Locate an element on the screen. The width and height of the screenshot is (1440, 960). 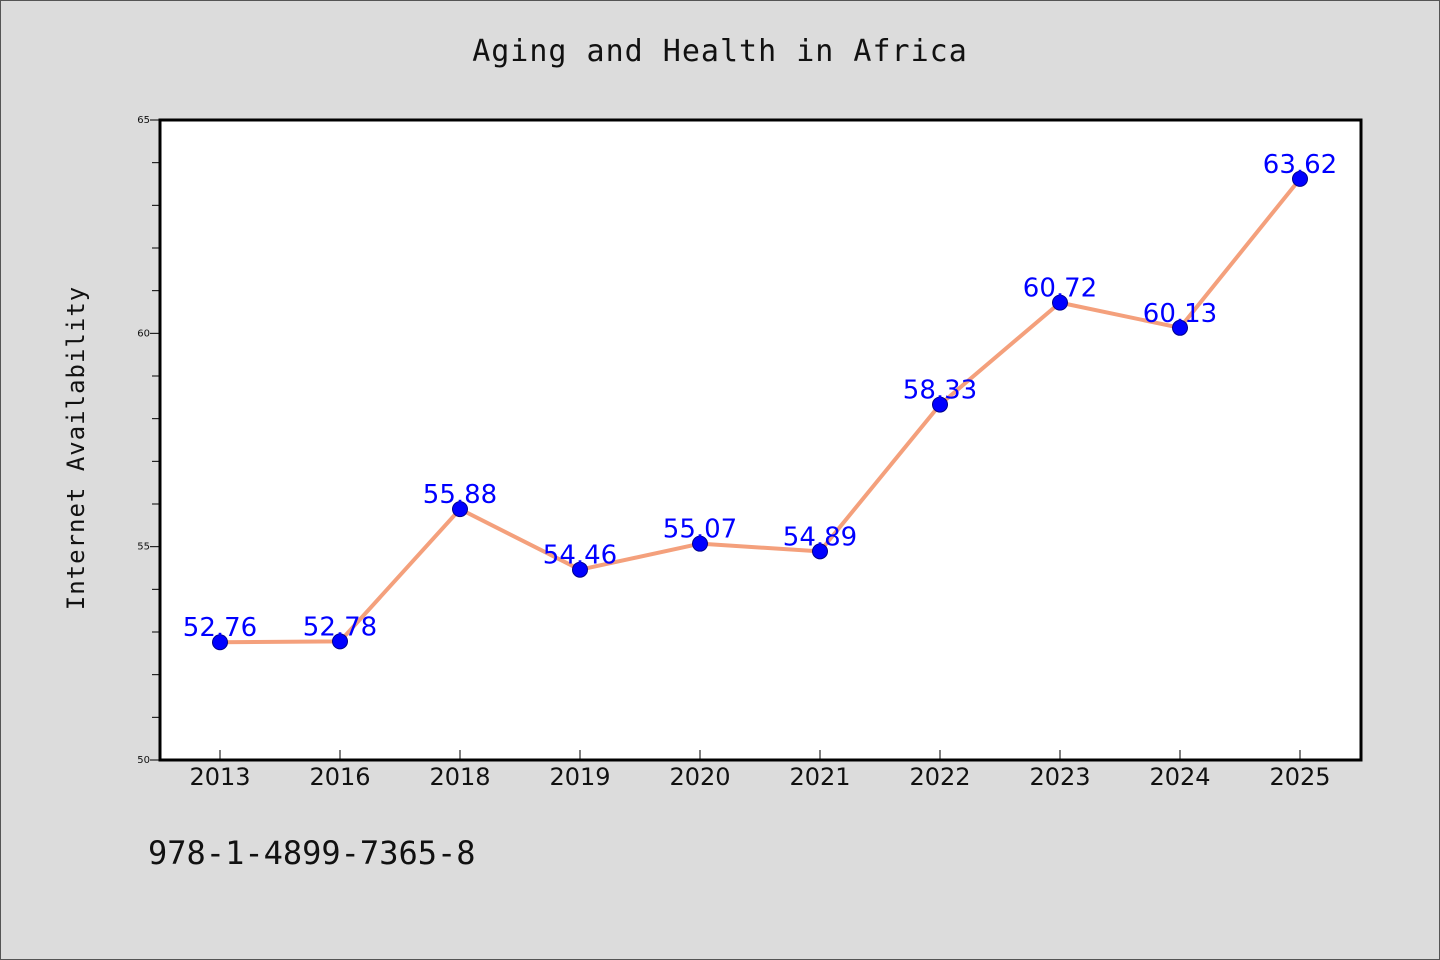
data-label: 55.07 is located at coordinates (700, 530).